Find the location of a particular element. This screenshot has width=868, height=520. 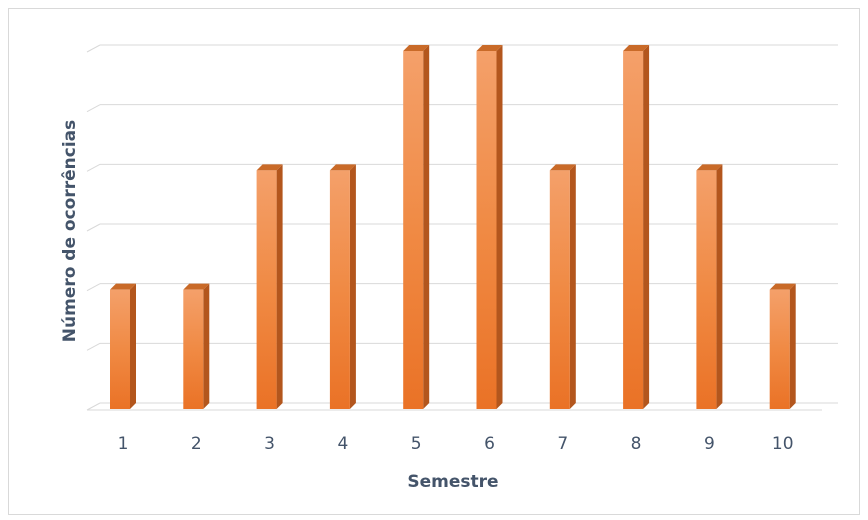

x-tick-label: 9 is located at coordinates (709, 444).